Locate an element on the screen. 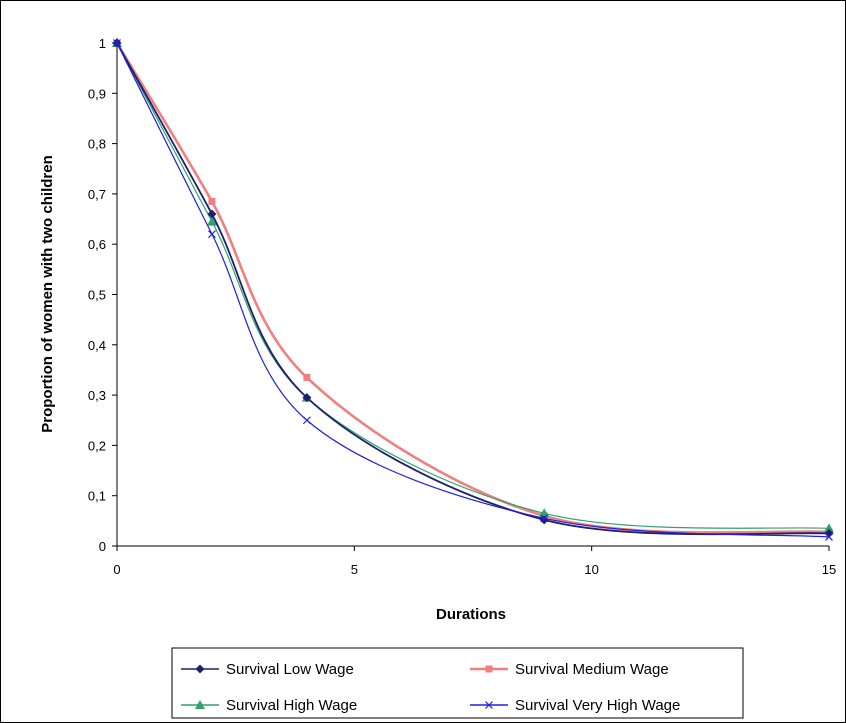 This screenshot has height=723, width=846. y-tick-label: 0,7 is located at coordinates (97, 194).